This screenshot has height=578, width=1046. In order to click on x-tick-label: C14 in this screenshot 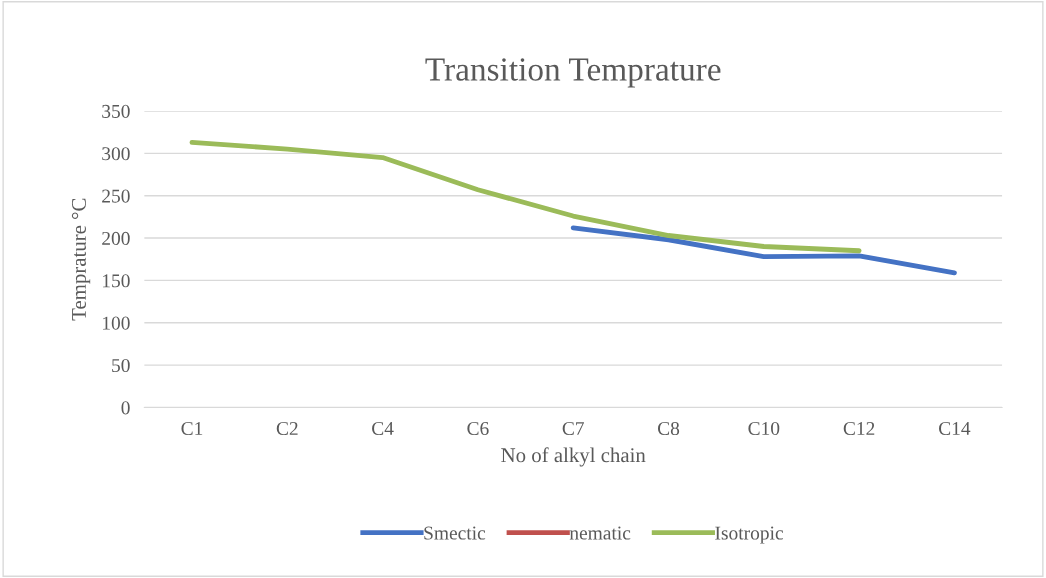, I will do `click(955, 429)`.